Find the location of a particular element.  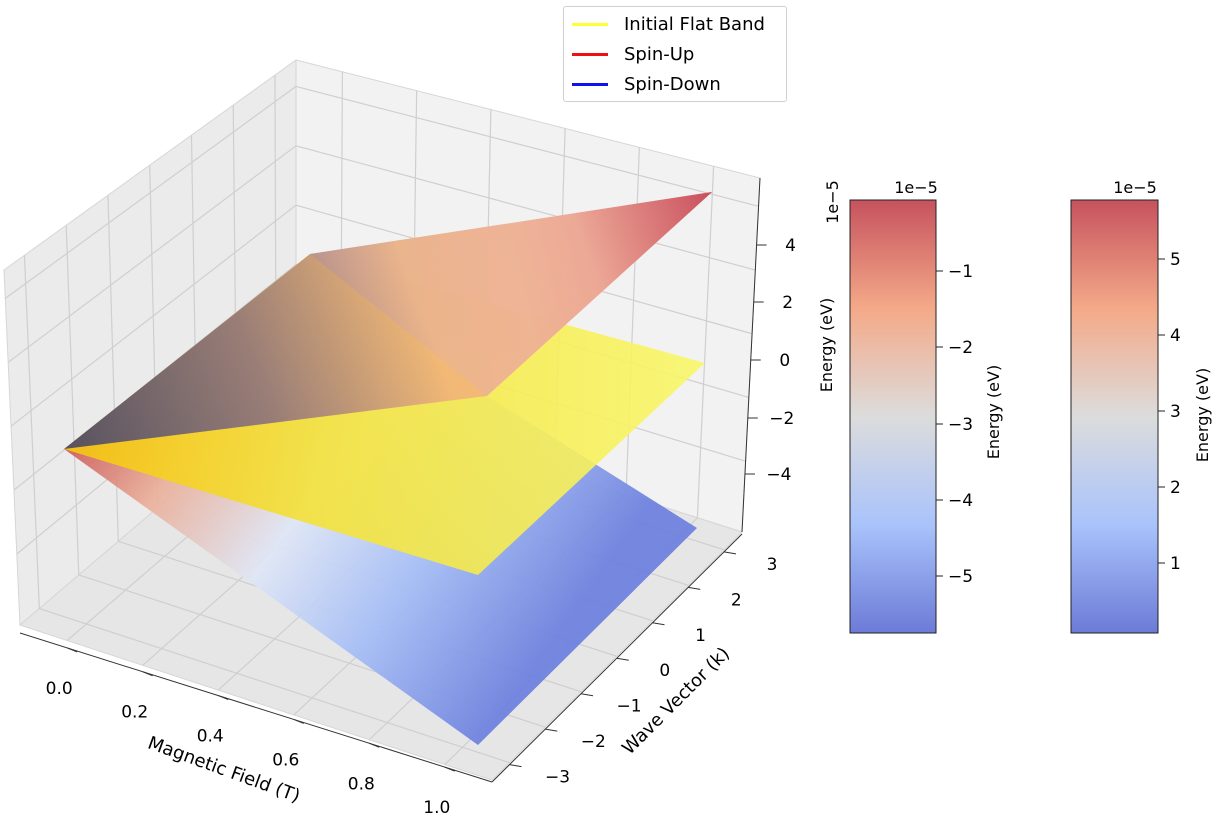

legend-swatch-spin-up is located at coordinates (590, 54).